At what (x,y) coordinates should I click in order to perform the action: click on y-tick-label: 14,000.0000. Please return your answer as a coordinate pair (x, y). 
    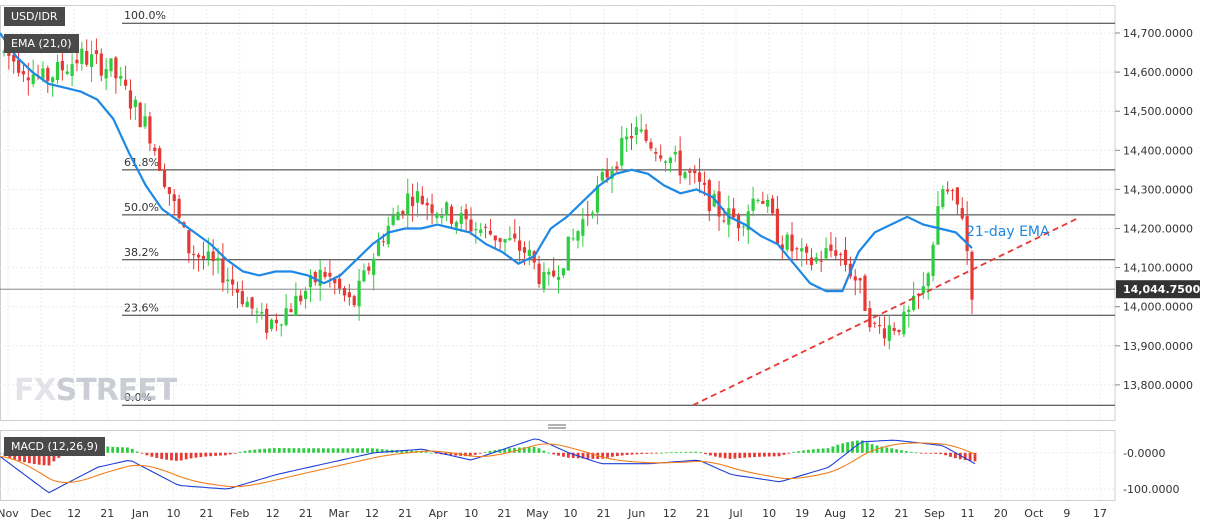
    Looking at the image, I should click on (1158, 307).